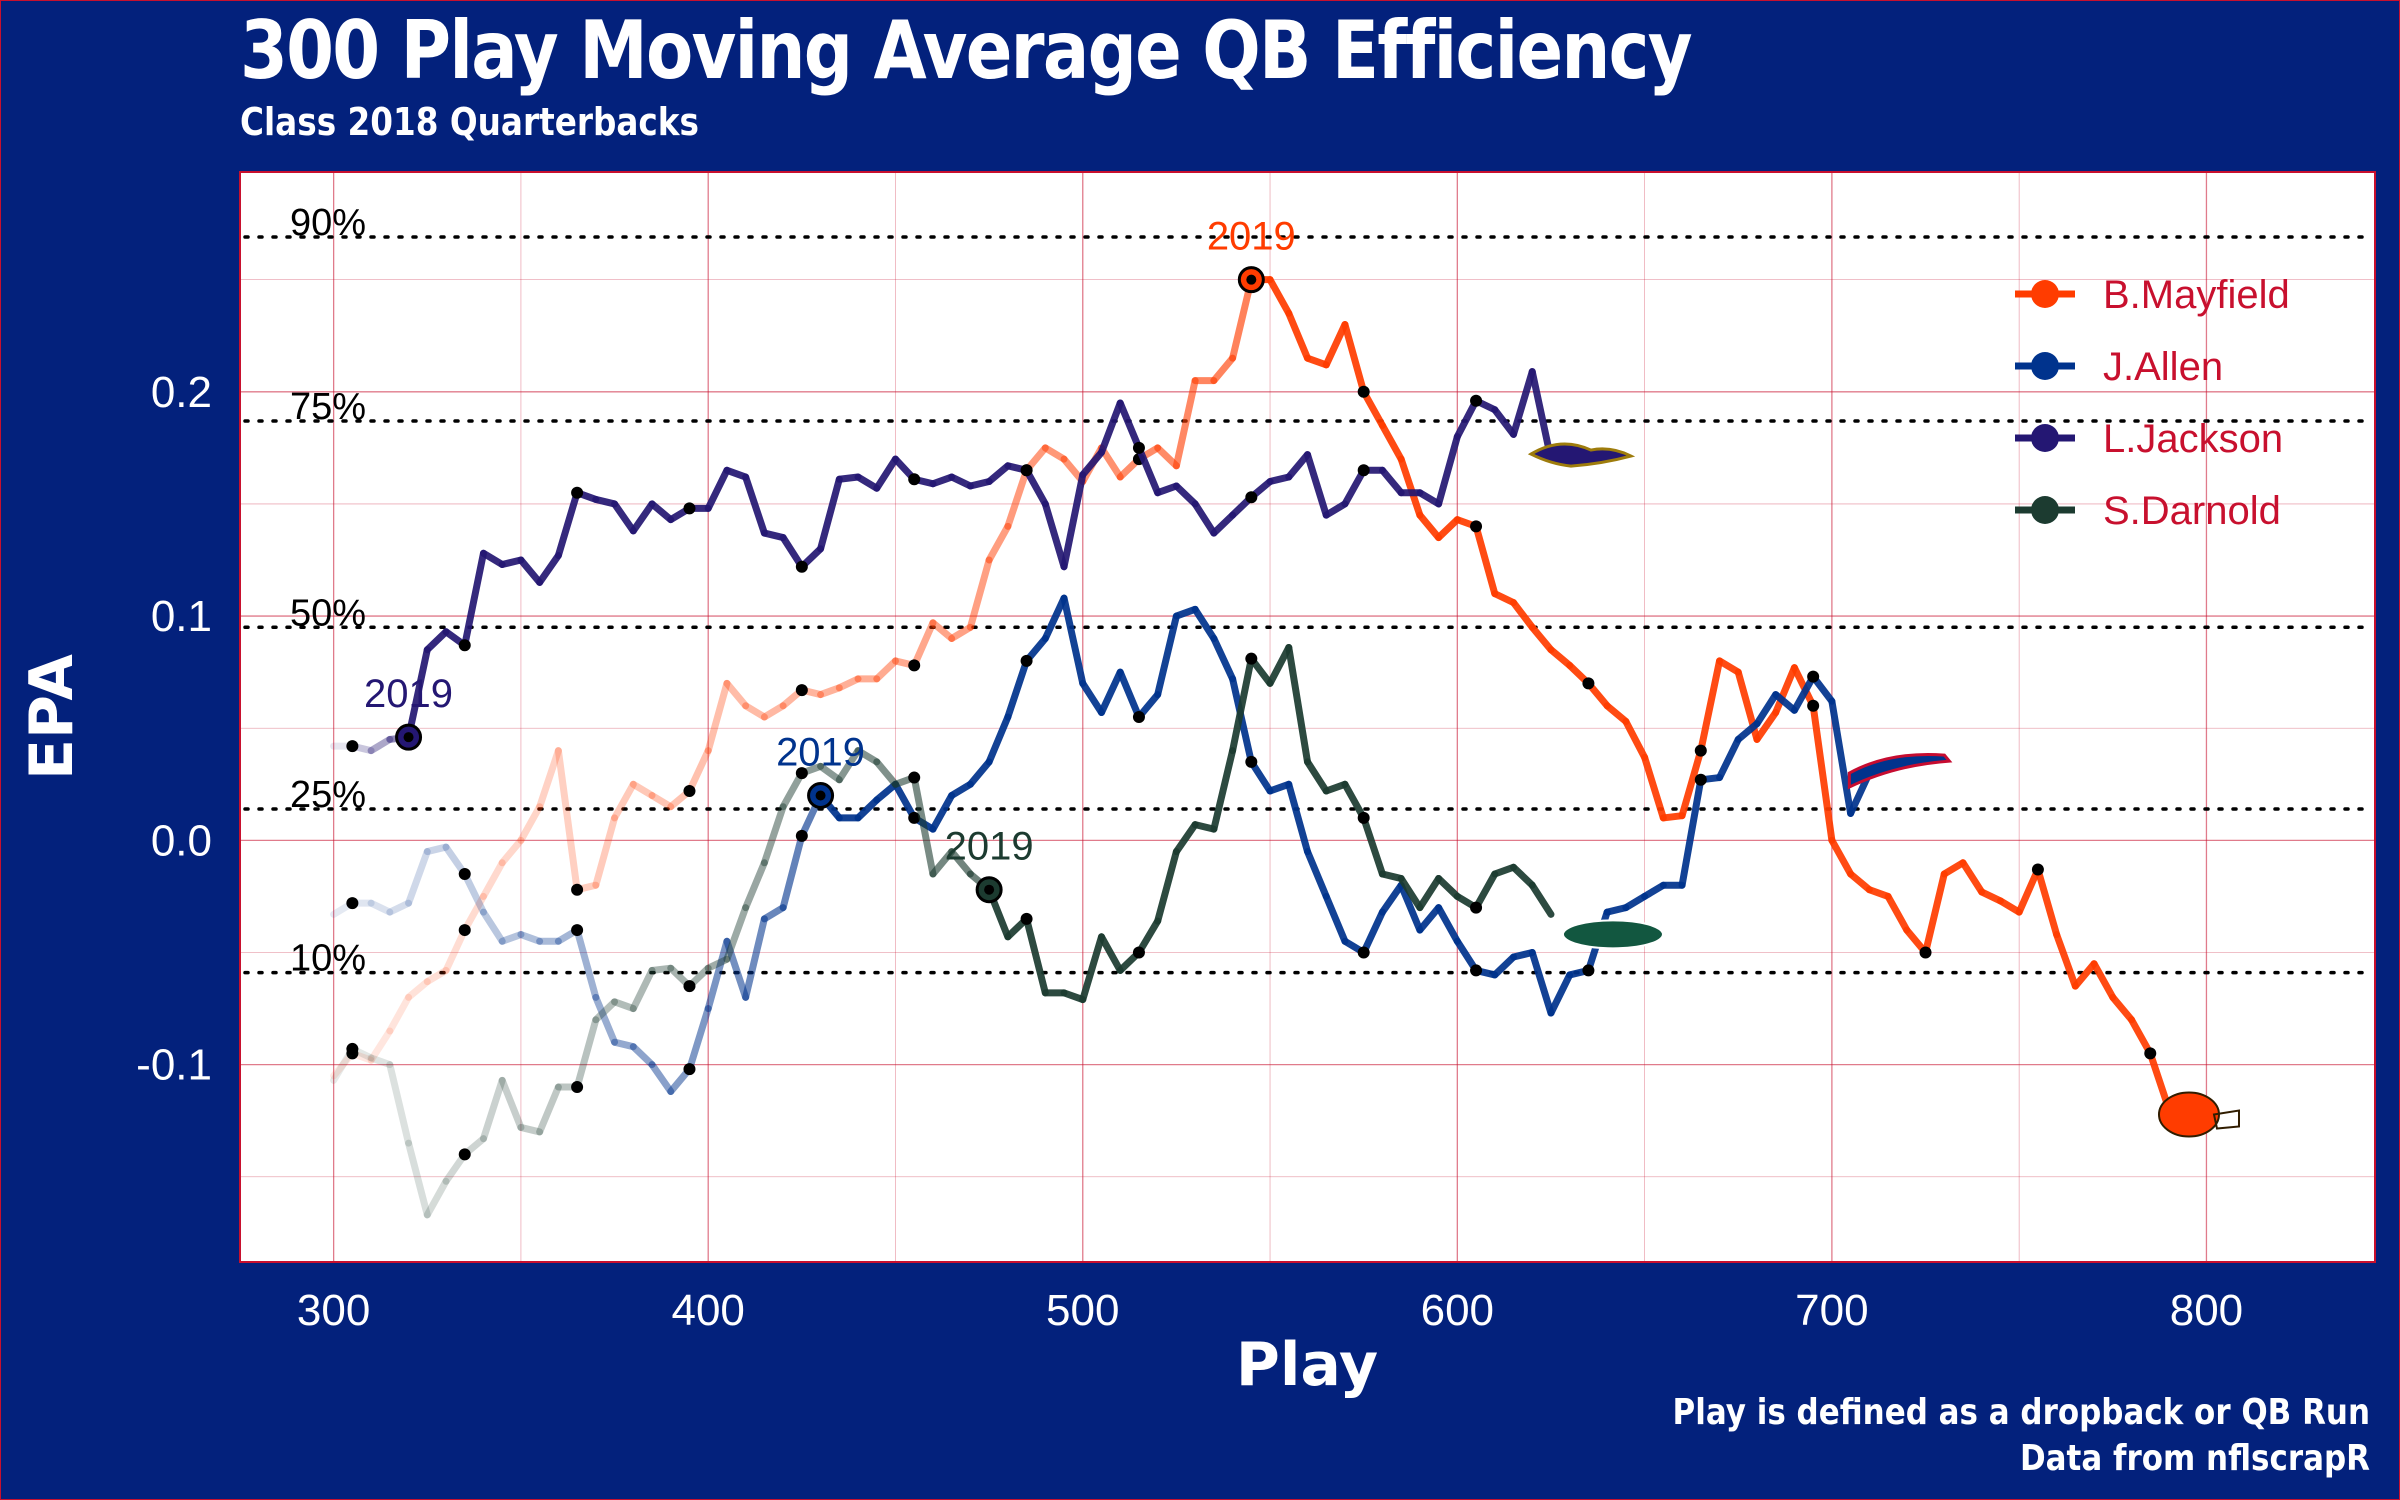 The width and height of the screenshot is (2400, 1500). Describe the element at coordinates (1900, 771) in the screenshot. I see `bills-logo-icon` at that location.